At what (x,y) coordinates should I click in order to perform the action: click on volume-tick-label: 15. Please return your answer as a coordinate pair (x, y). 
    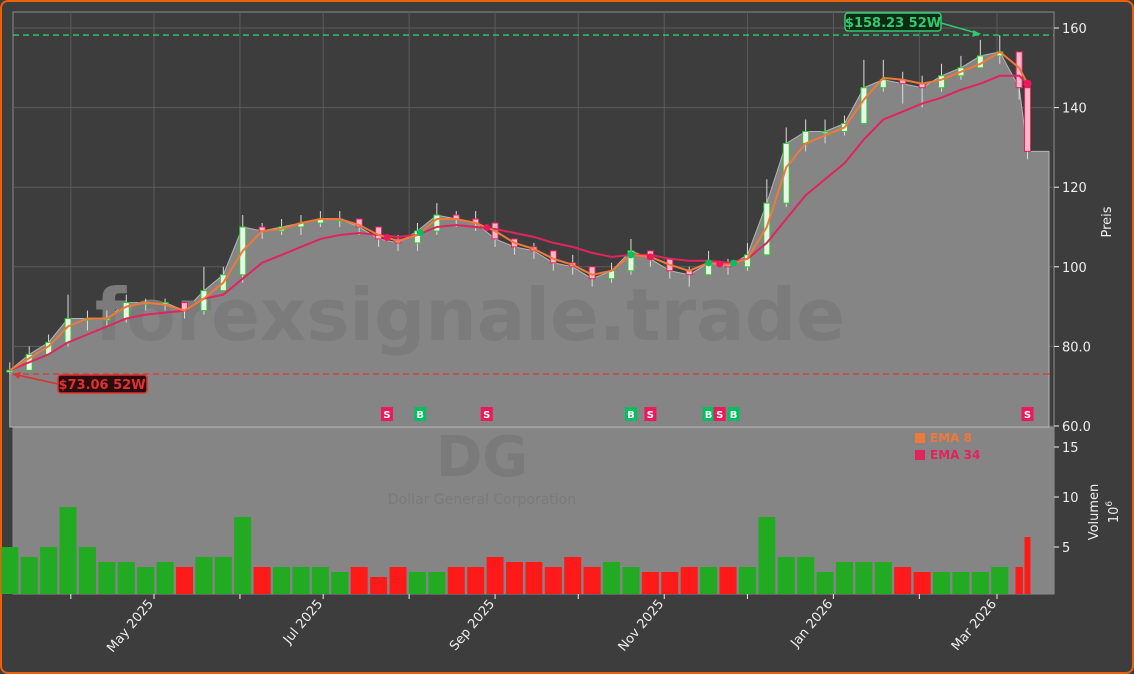
    Looking at the image, I should click on (1070, 448).